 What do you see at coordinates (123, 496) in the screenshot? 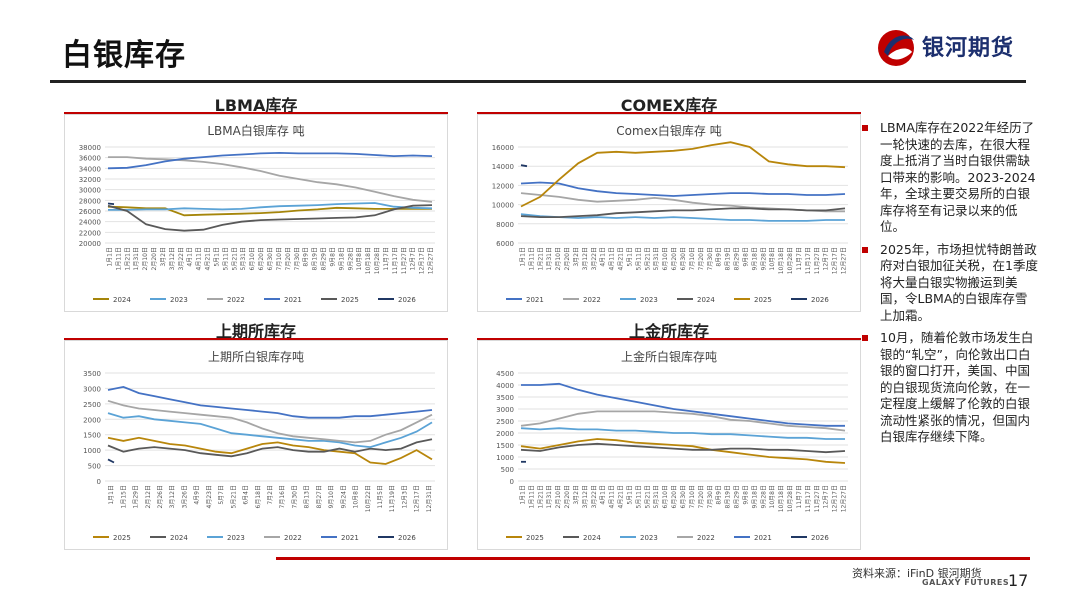
I see `x-tick-label: 1月15日` at bounding box center [123, 496].